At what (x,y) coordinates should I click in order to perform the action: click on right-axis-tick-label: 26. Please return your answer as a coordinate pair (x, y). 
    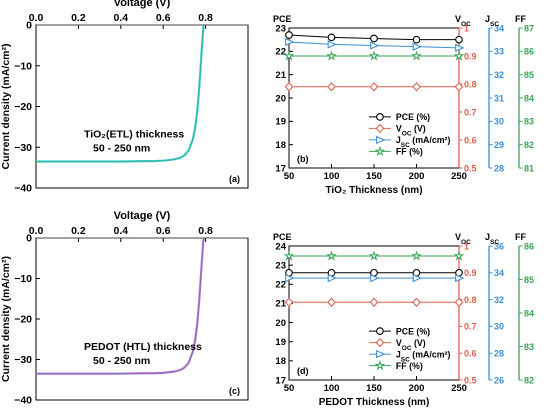
    Looking at the image, I should click on (499, 380).